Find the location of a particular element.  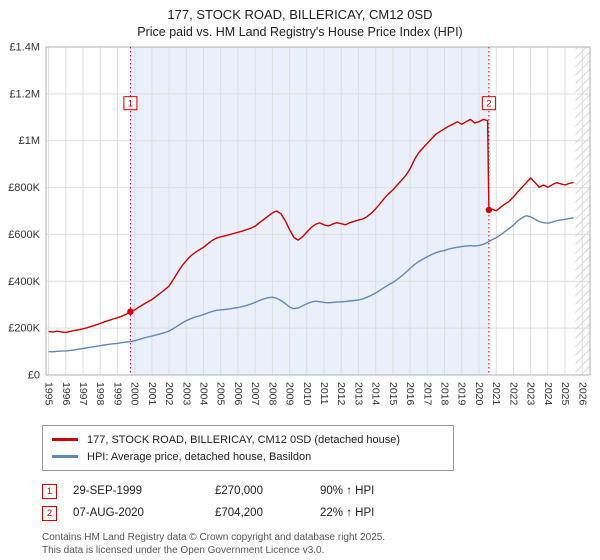

x-axis-tick-label: 2003 is located at coordinates (186, 394).